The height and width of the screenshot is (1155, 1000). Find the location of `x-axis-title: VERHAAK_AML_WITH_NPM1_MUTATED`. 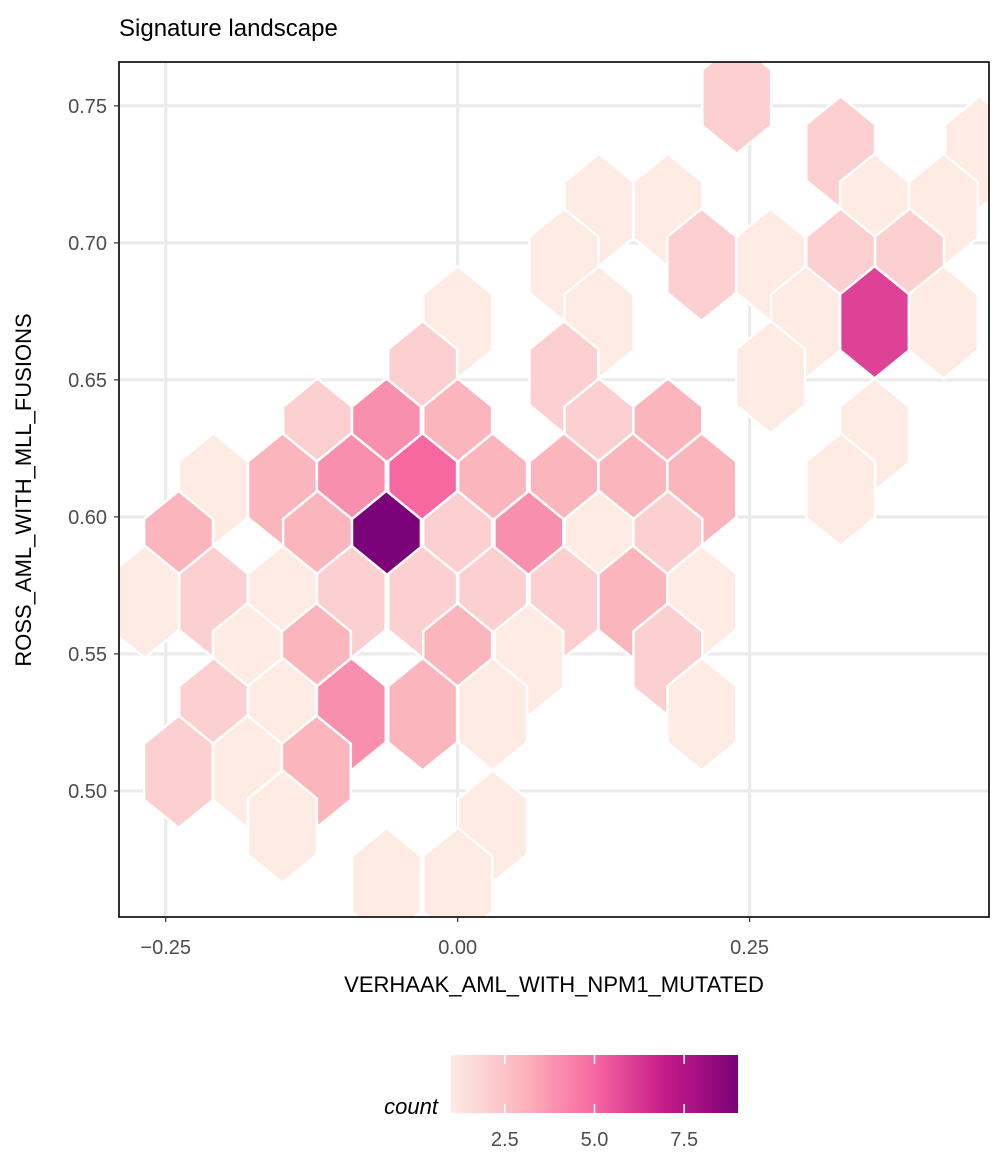

x-axis-title: VERHAAK_AML_WITH_NPM1_MUTATED is located at coordinates (554, 984).